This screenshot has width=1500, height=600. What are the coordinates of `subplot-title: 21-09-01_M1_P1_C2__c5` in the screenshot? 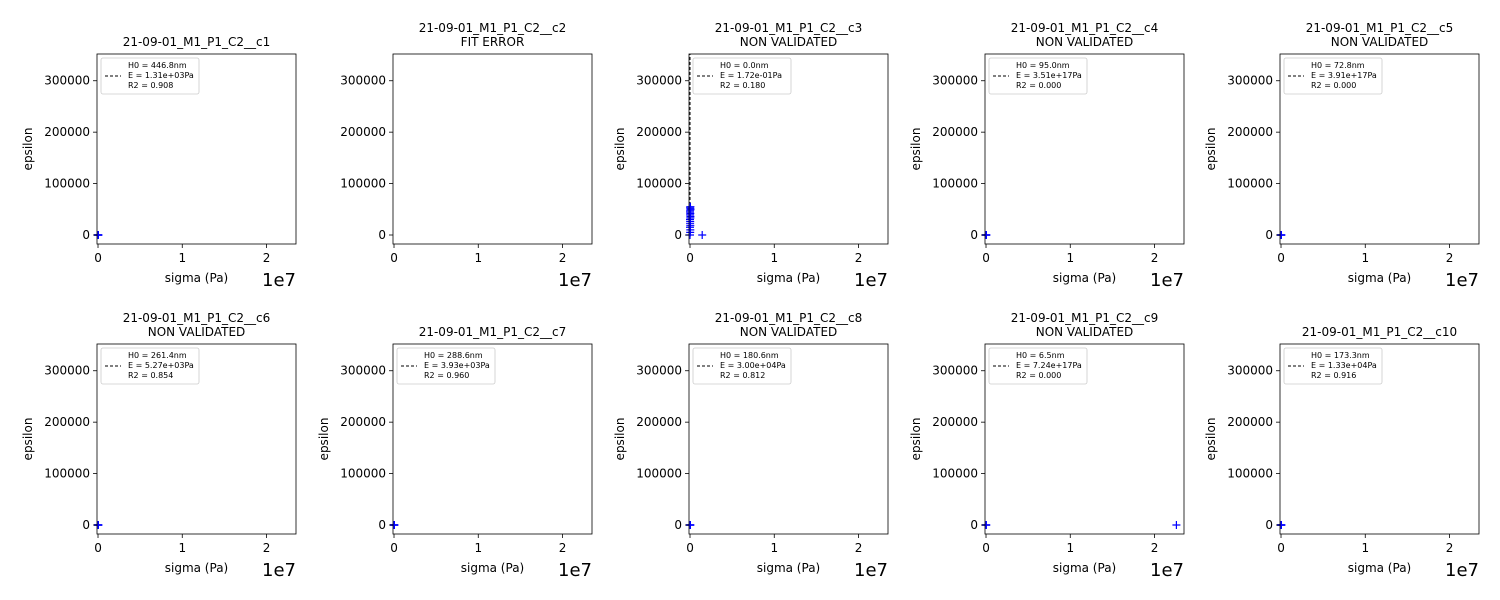 It's located at (1380, 28).